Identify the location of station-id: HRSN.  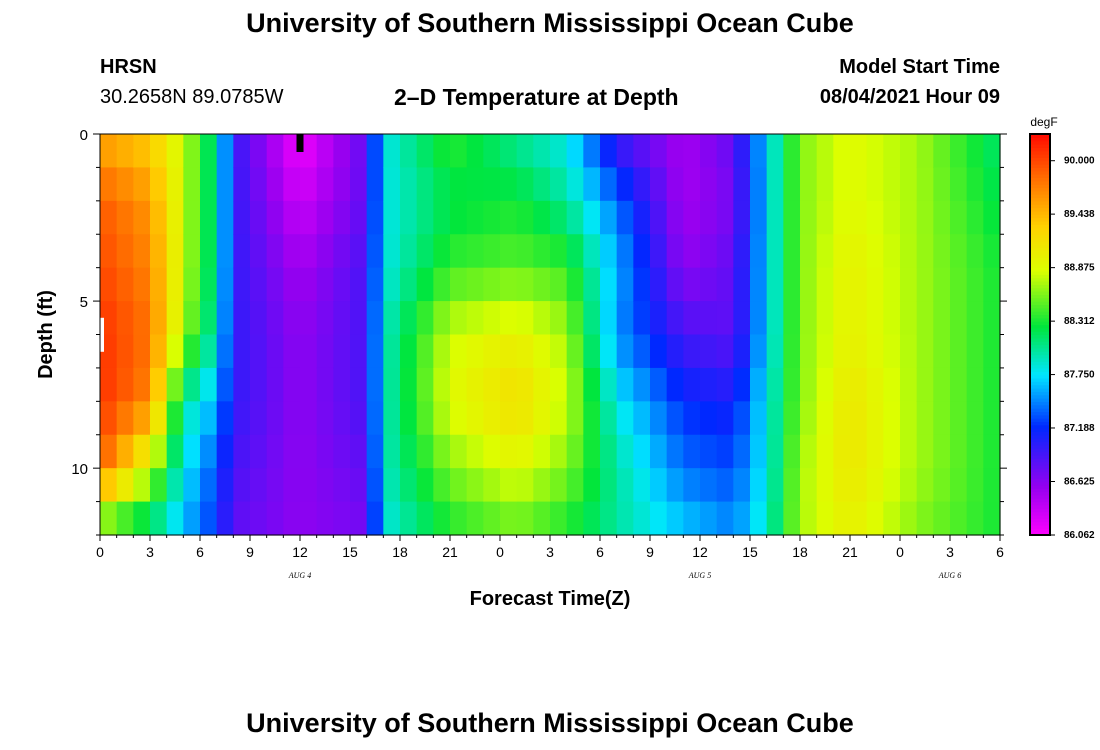
(128, 67).